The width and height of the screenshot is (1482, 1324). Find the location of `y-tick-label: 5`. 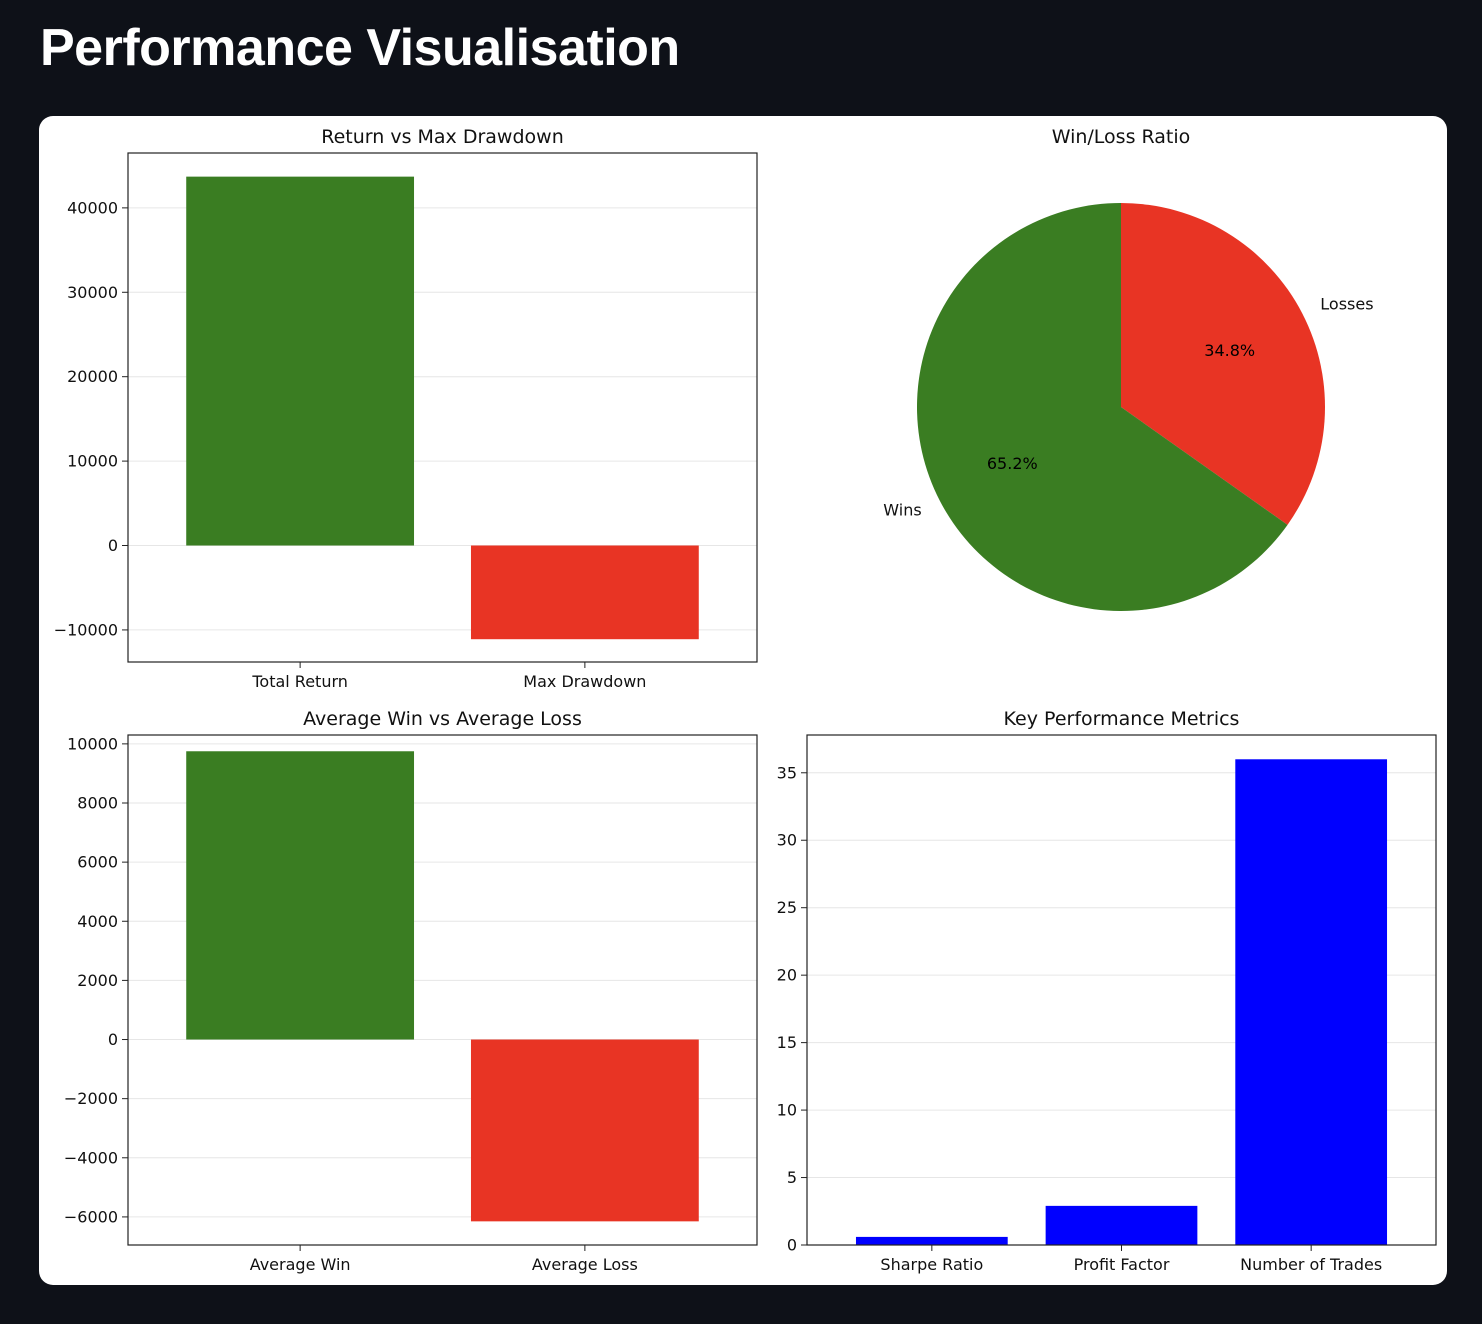

y-tick-label: 5 is located at coordinates (792, 1177).